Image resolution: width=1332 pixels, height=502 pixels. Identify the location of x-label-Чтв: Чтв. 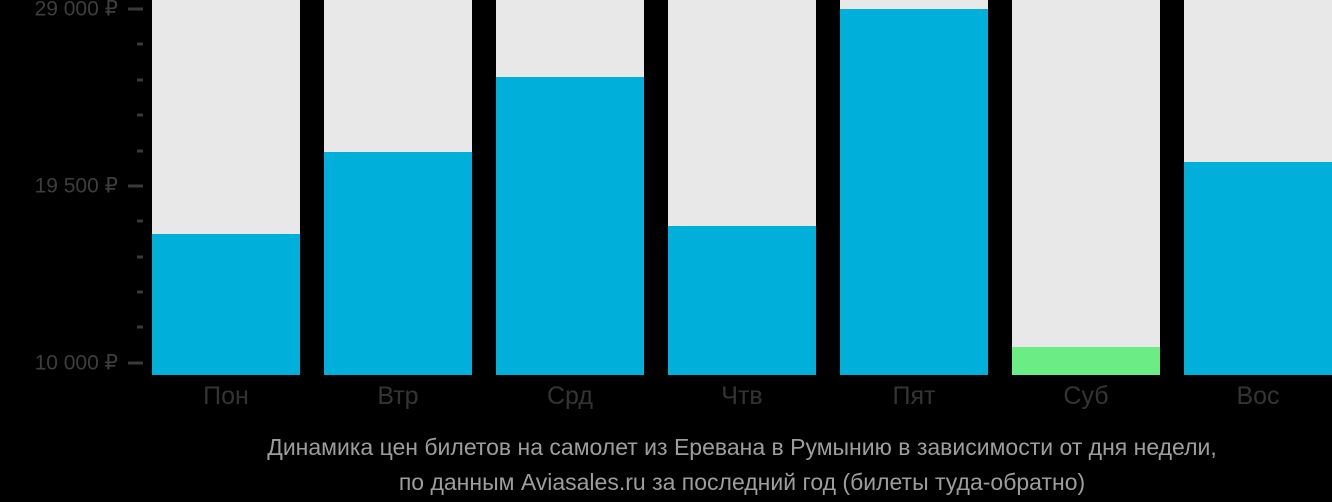
(742, 396).